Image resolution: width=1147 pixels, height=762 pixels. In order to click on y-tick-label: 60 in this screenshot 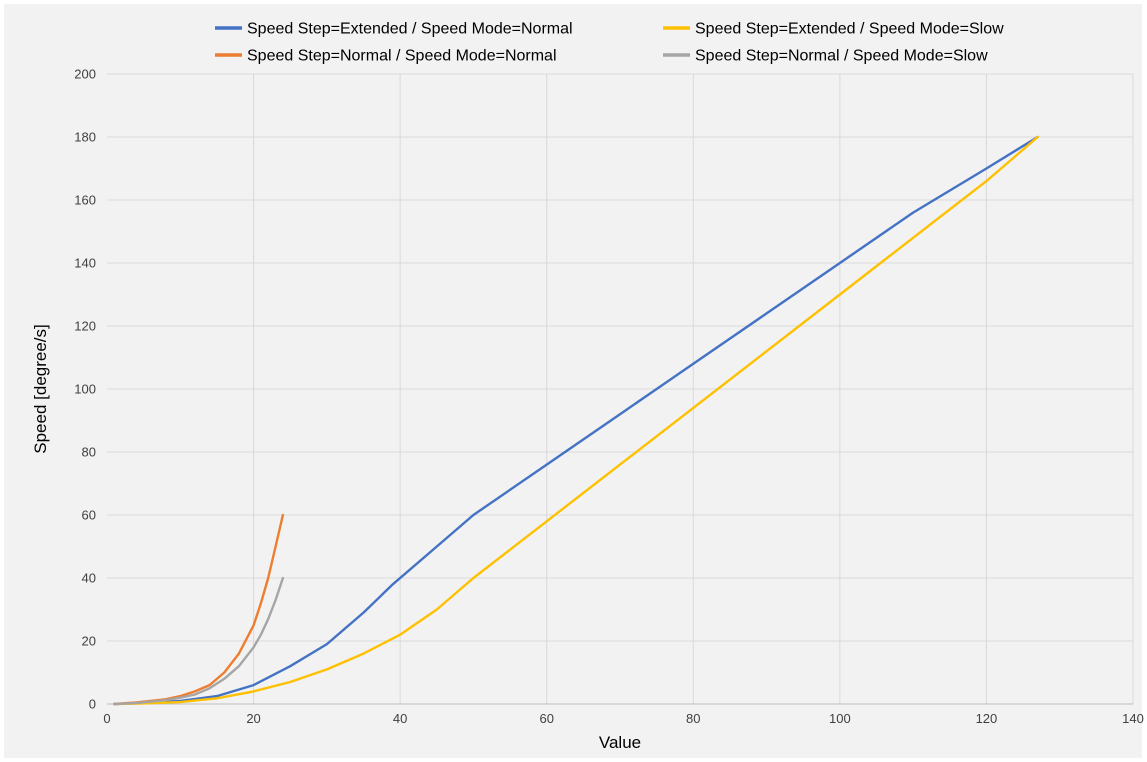, I will do `click(89, 515)`.